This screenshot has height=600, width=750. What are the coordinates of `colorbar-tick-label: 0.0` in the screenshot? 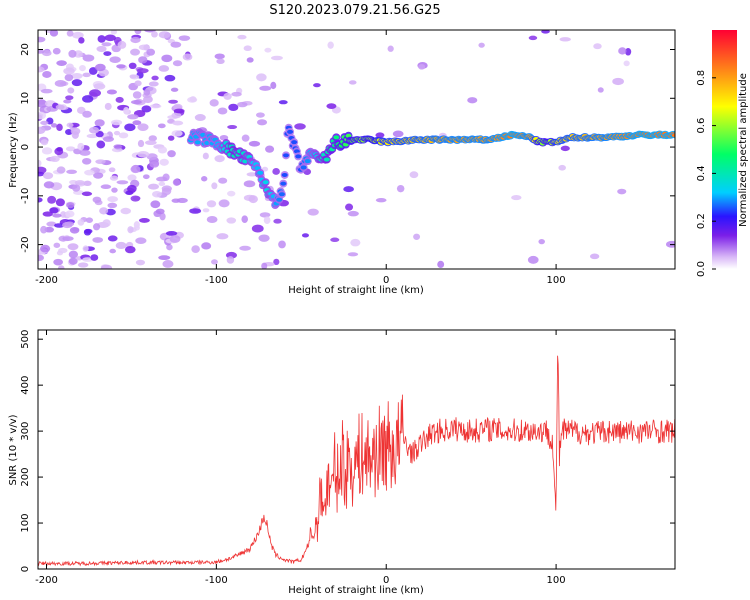 It's located at (701, 269).